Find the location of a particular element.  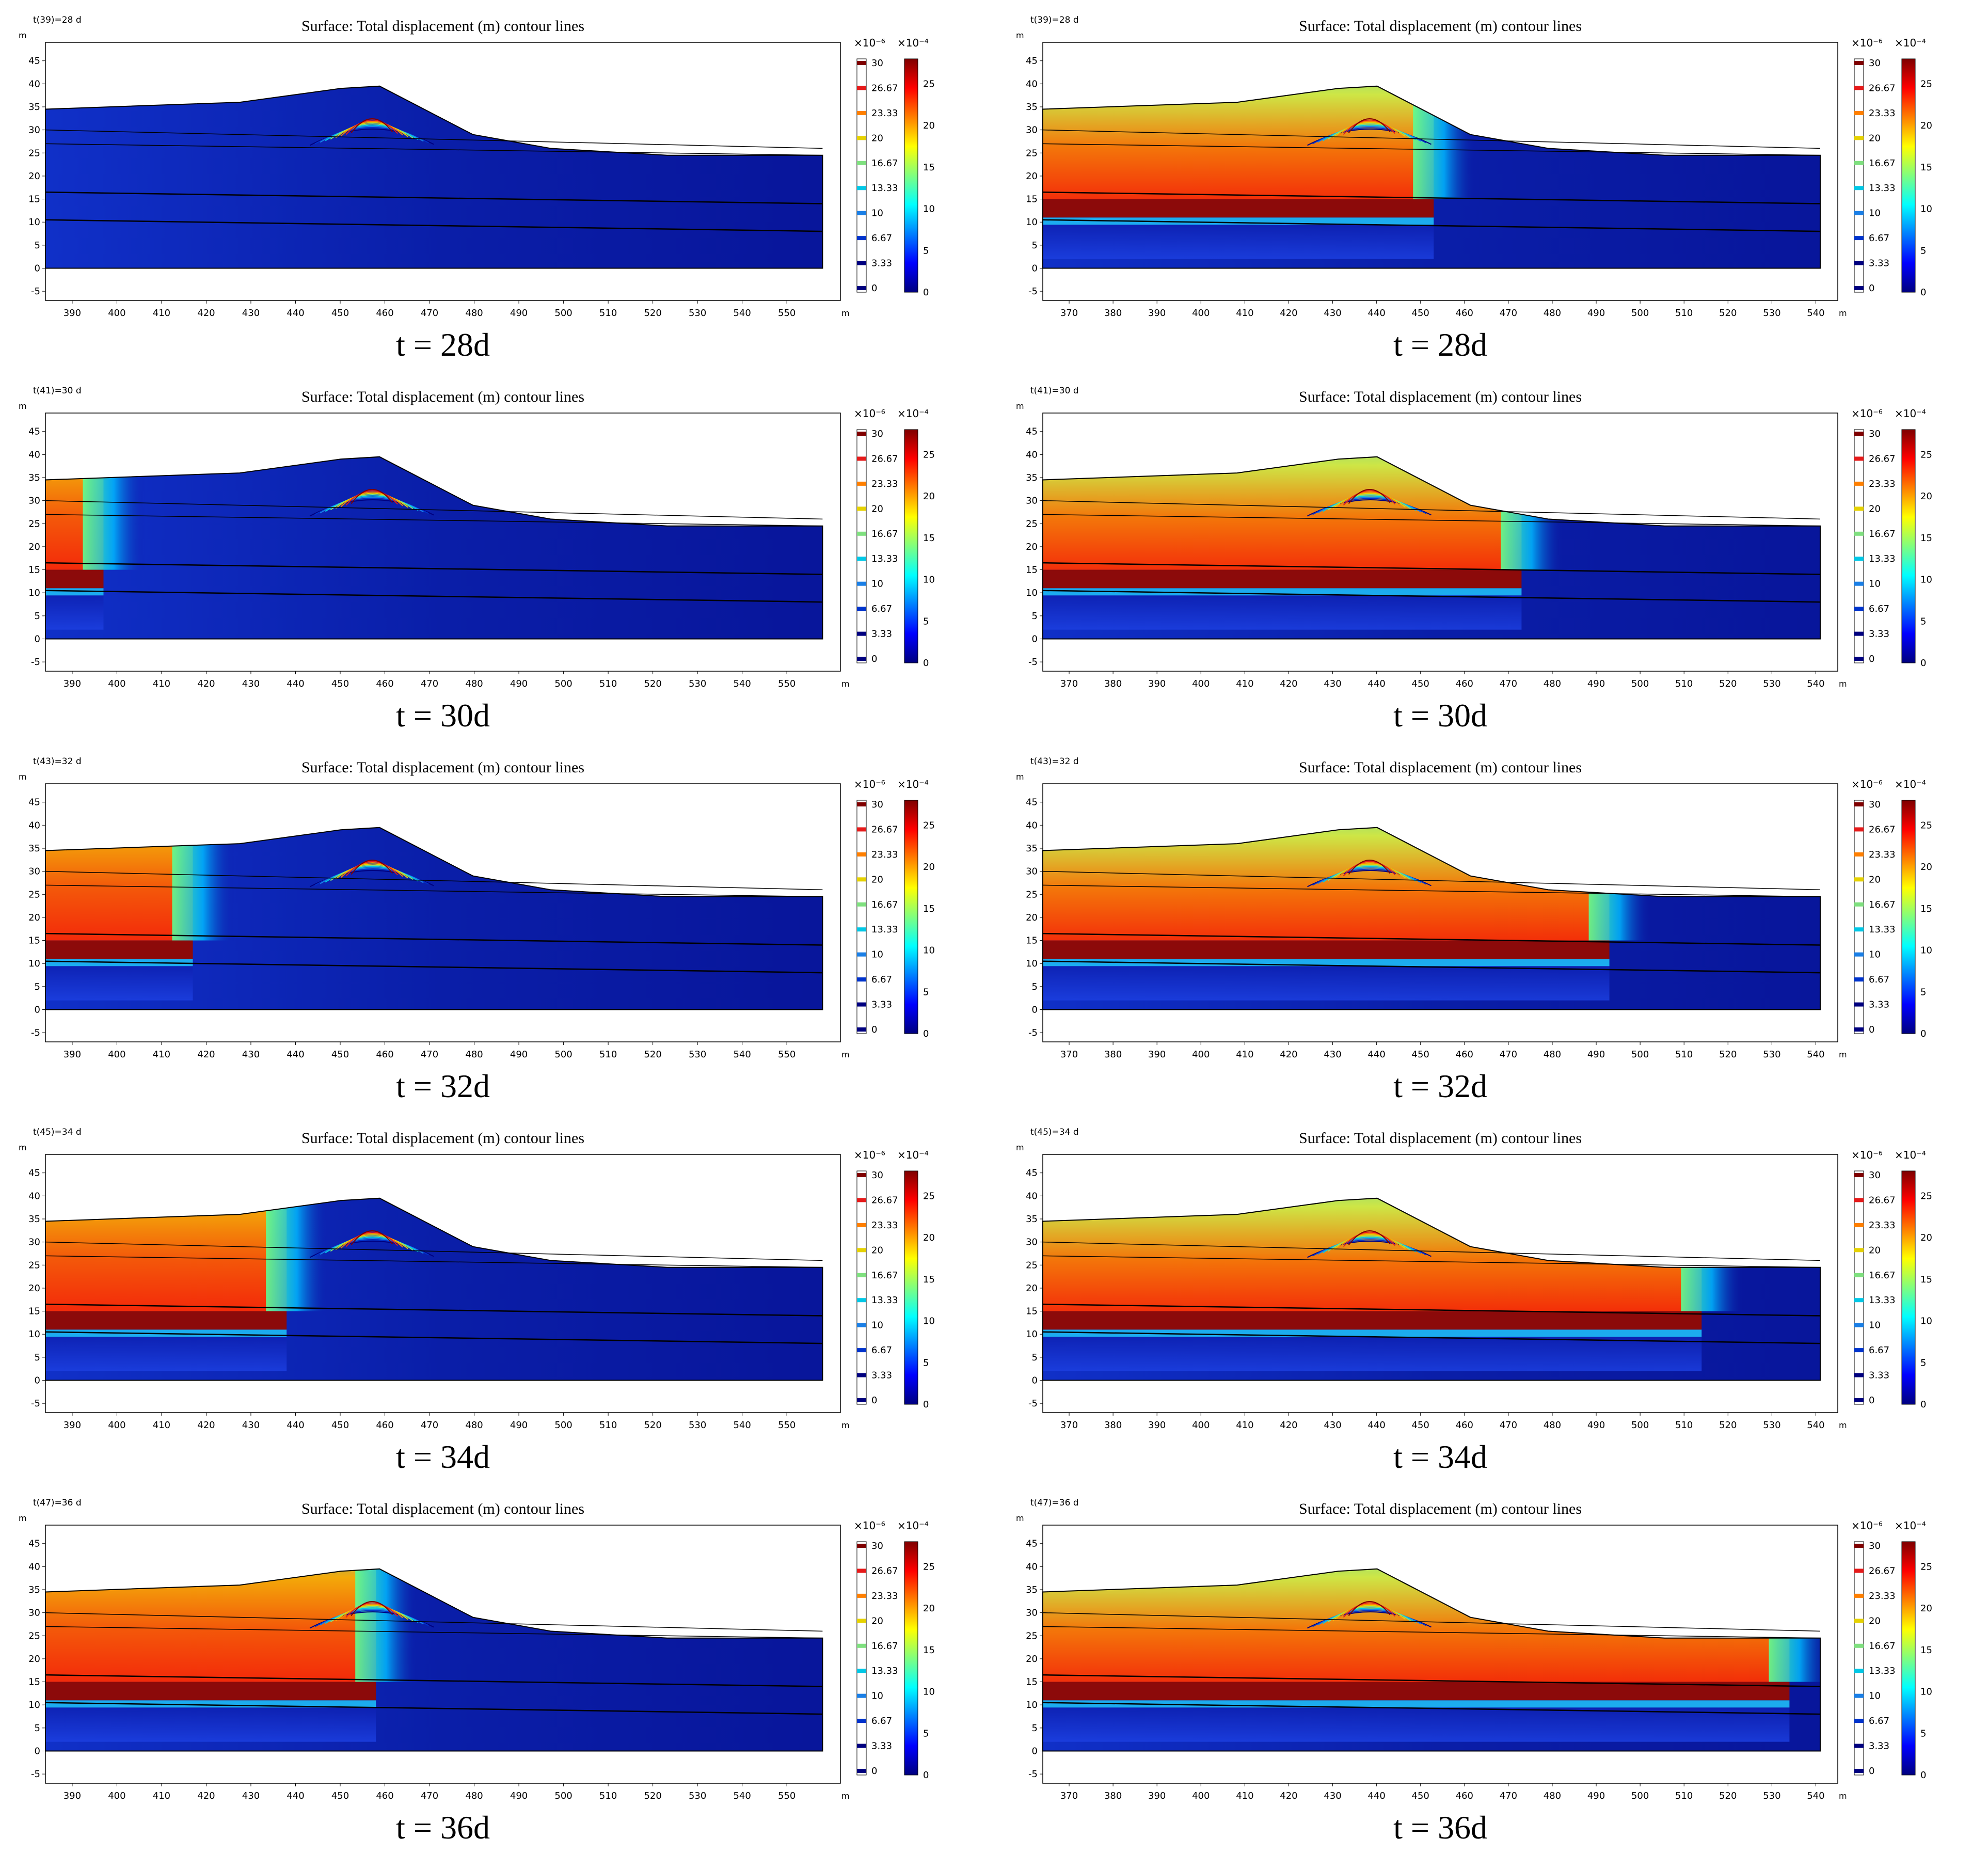

extracted-seam is located at coordinates (166, 1320).